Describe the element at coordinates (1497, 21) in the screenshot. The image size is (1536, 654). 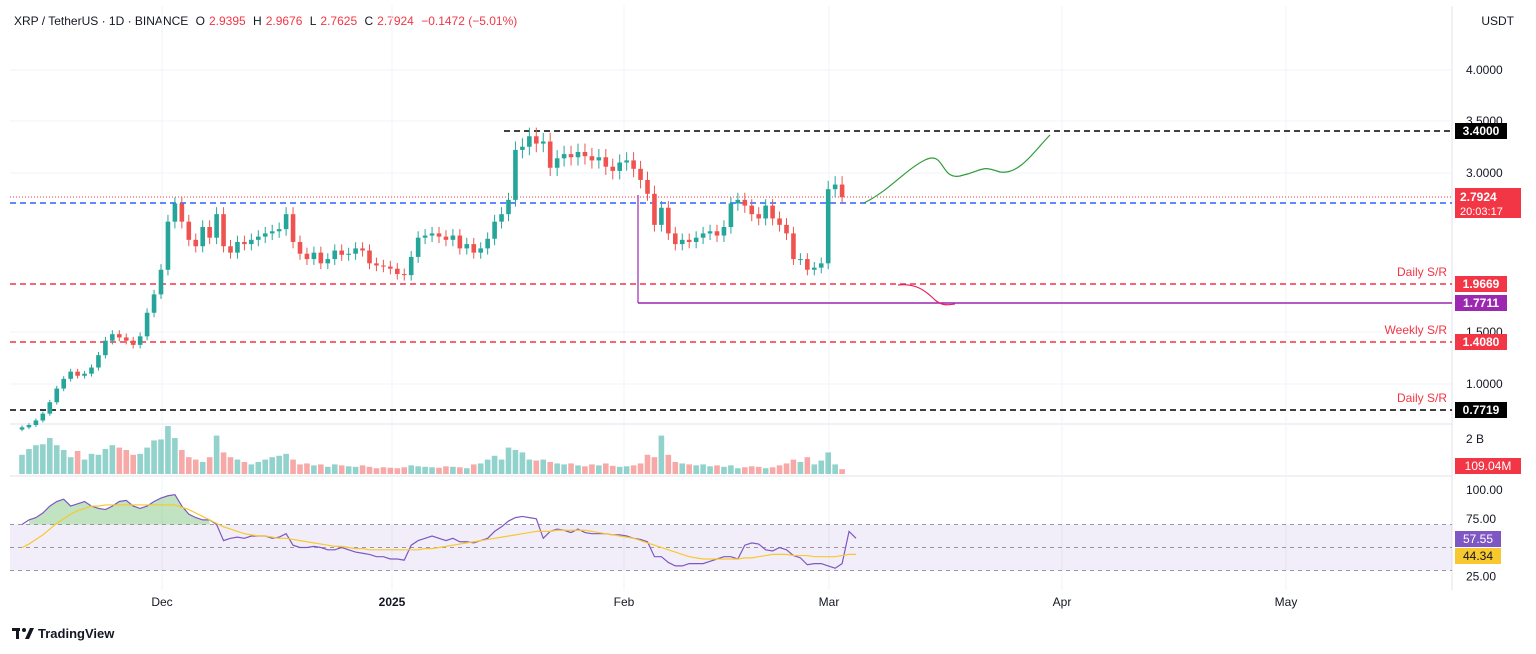
I see `currency-unit: USDT` at that location.